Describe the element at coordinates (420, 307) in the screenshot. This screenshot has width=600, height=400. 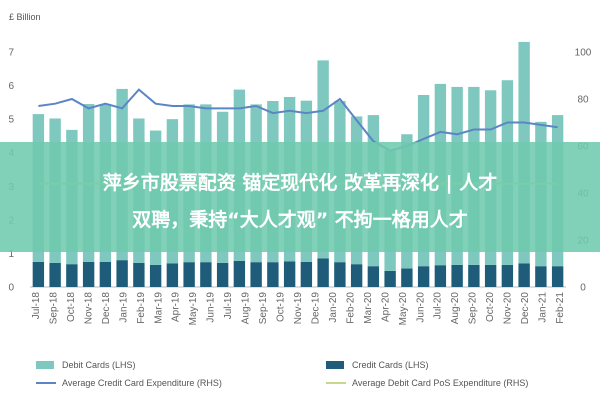
I see `x-tick-label: Jun-20` at that location.